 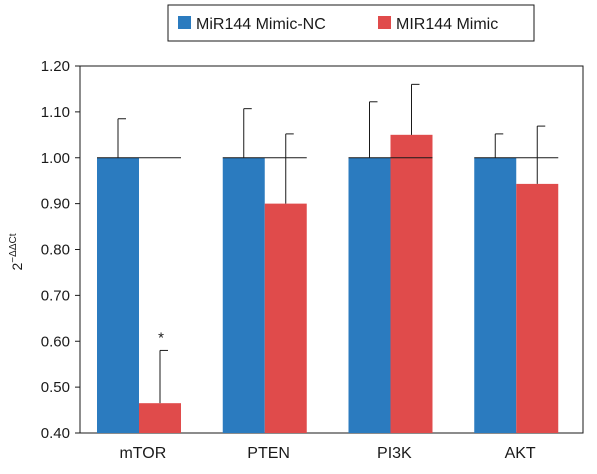 What do you see at coordinates (55, 387) in the screenshot?
I see `y-tick-label: 0.50` at bounding box center [55, 387].